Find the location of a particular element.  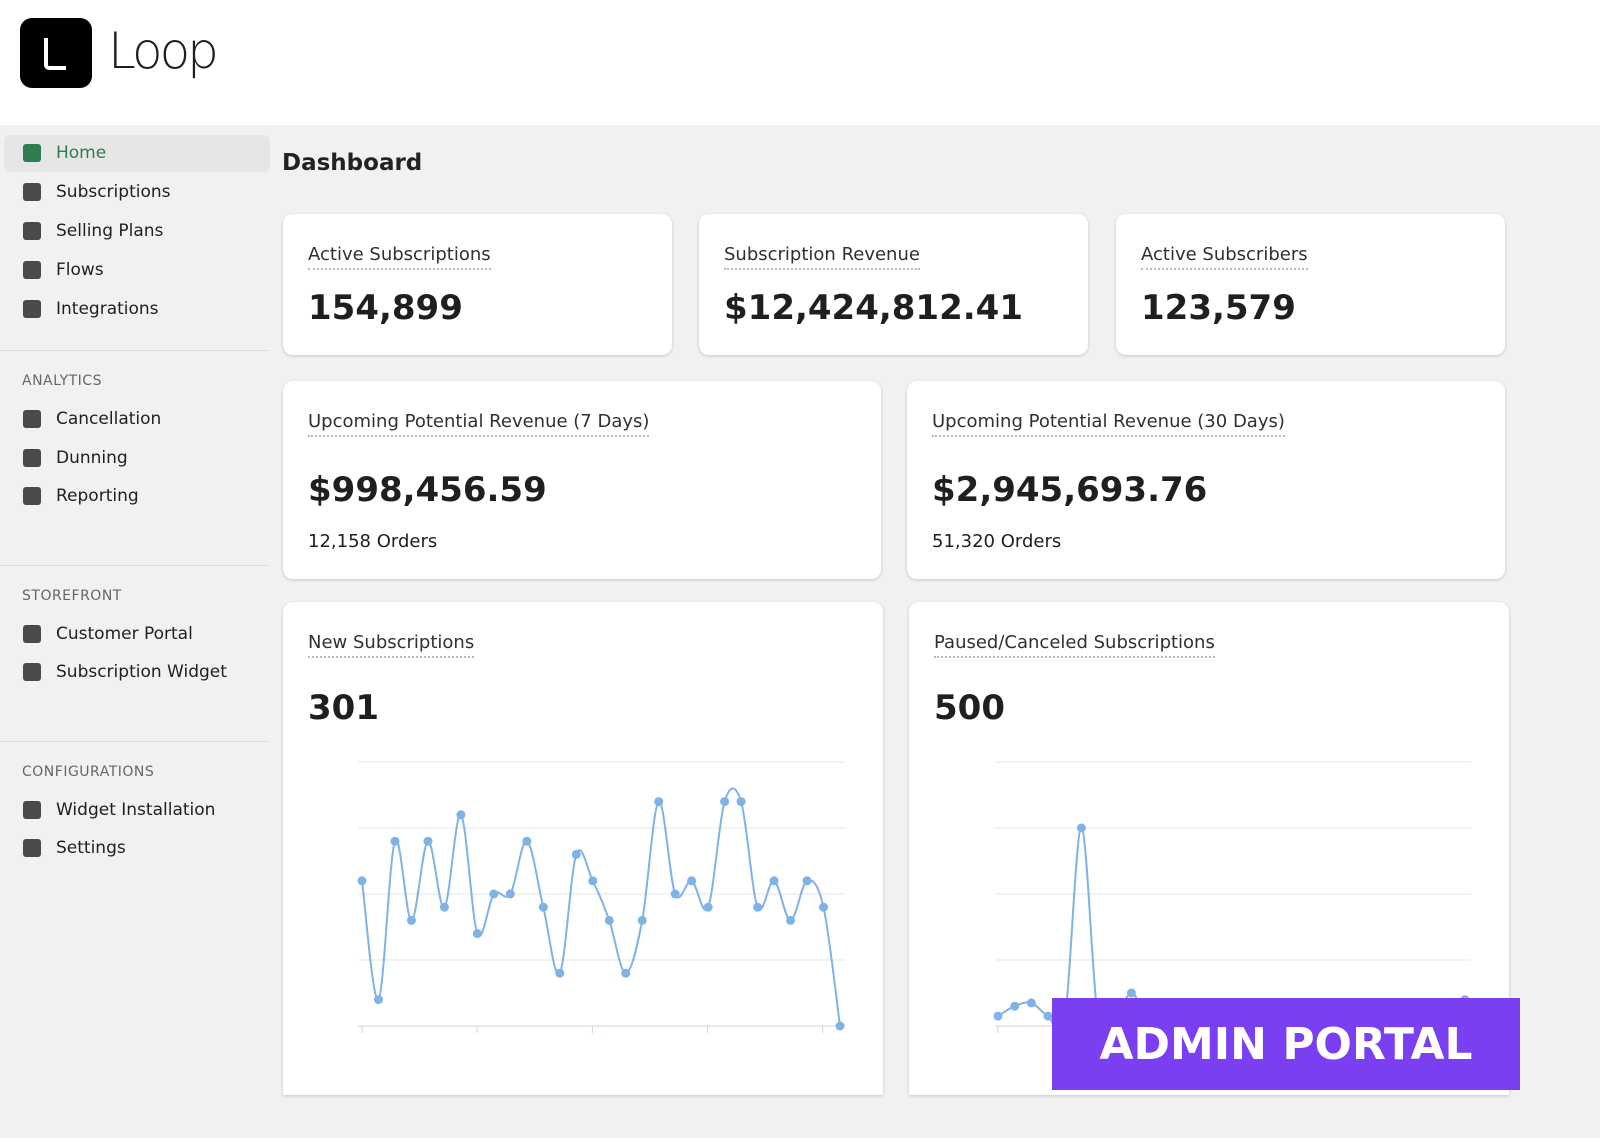

stat-value: $12,424,812.41 is located at coordinates (873, 308).